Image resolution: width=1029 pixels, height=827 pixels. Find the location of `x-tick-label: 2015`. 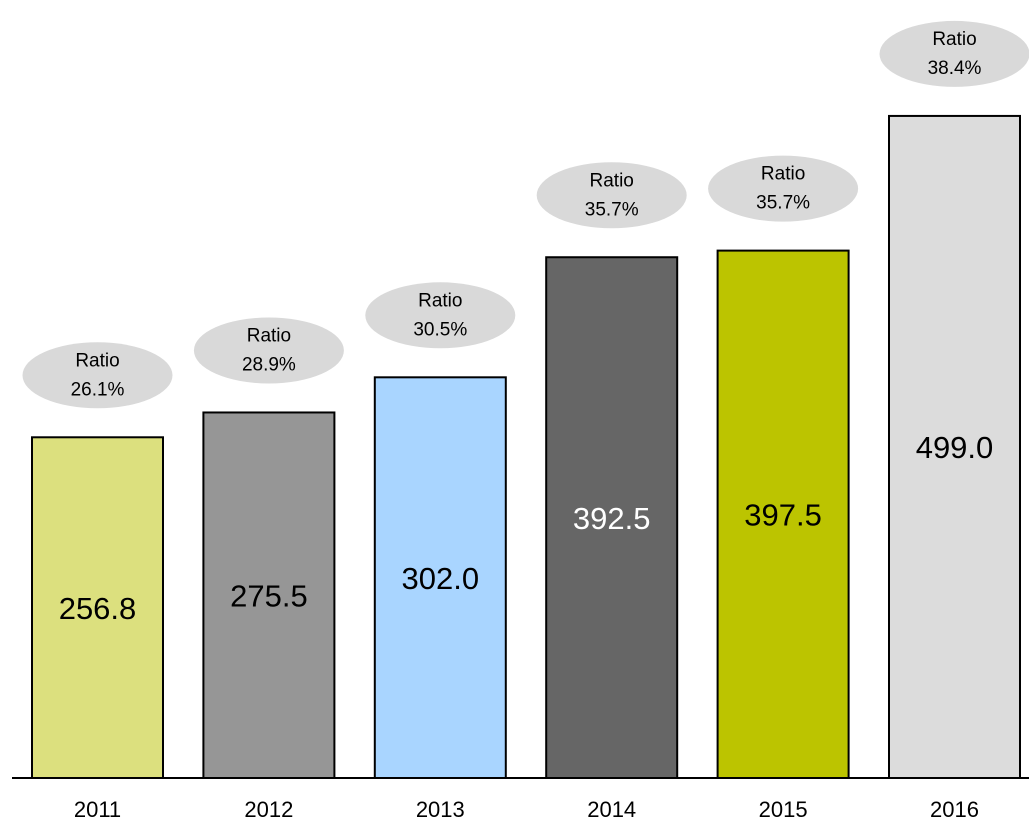

x-tick-label: 2015 is located at coordinates (783, 809).